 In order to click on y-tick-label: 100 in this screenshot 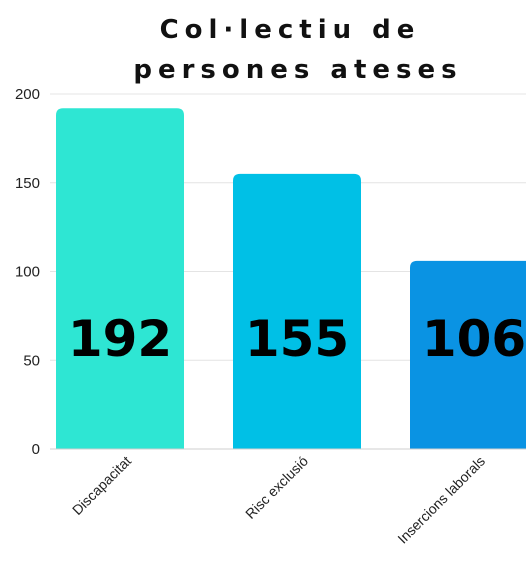, I will do `click(27, 272)`.